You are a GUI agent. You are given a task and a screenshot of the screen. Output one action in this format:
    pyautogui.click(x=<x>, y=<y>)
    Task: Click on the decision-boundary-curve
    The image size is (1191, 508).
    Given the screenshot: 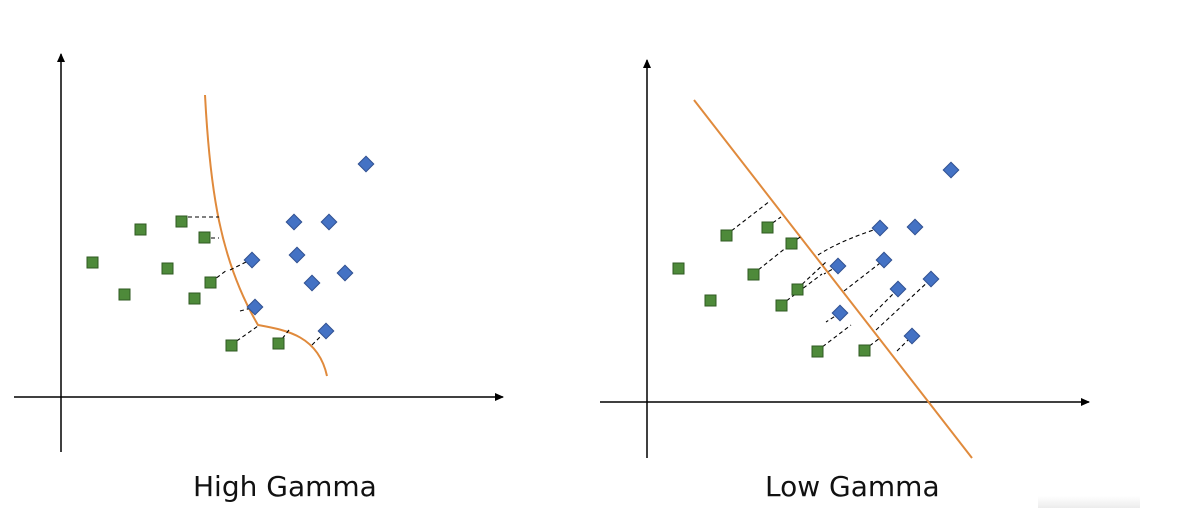 What is the action you would take?
    pyautogui.click(x=266, y=235)
    